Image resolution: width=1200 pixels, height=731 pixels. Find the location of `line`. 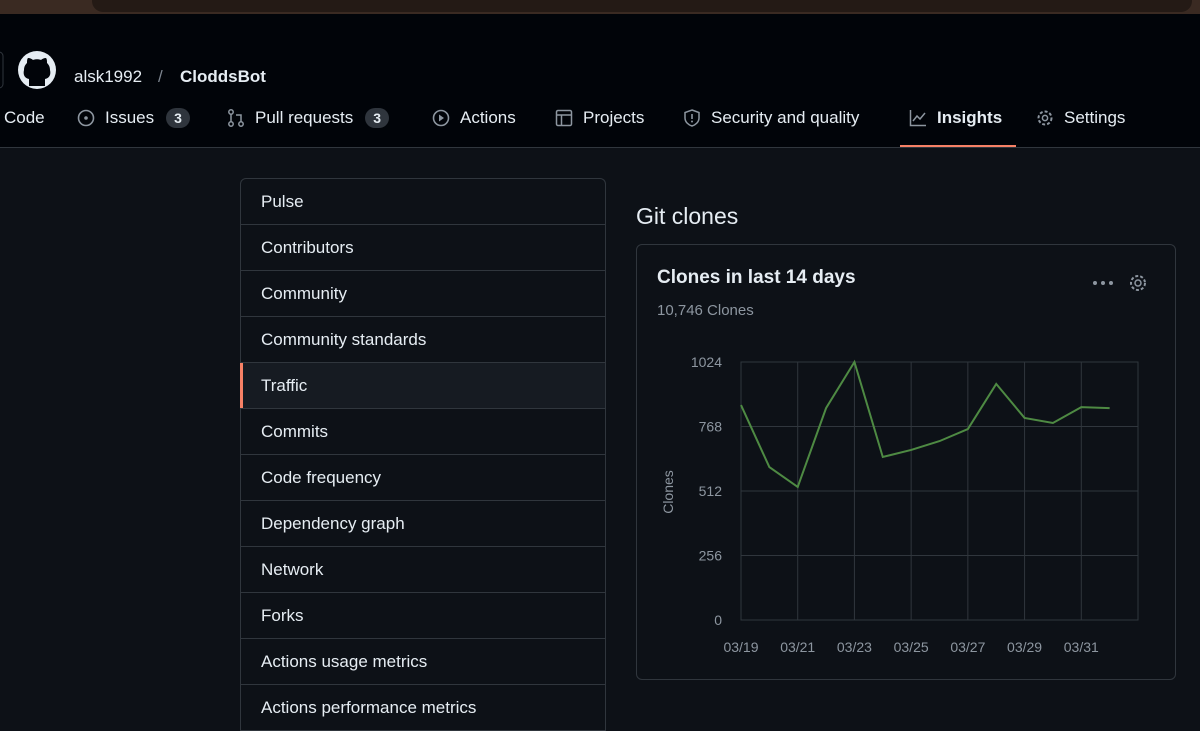

line is located at coordinates (925, 424).